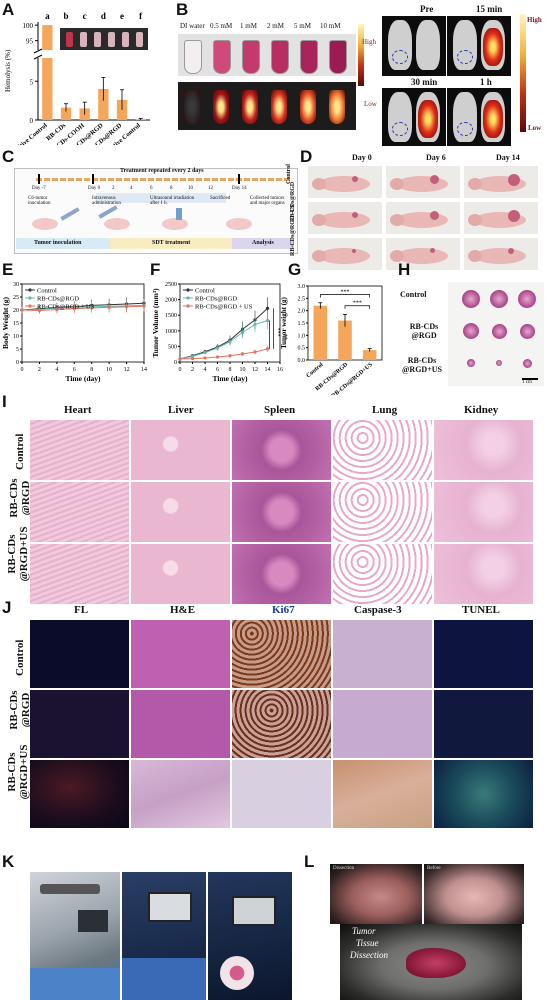 This screenshot has width=545, height=1000. Describe the element at coordinates (175, 224) in the screenshot. I see `mouse-icon` at that location.